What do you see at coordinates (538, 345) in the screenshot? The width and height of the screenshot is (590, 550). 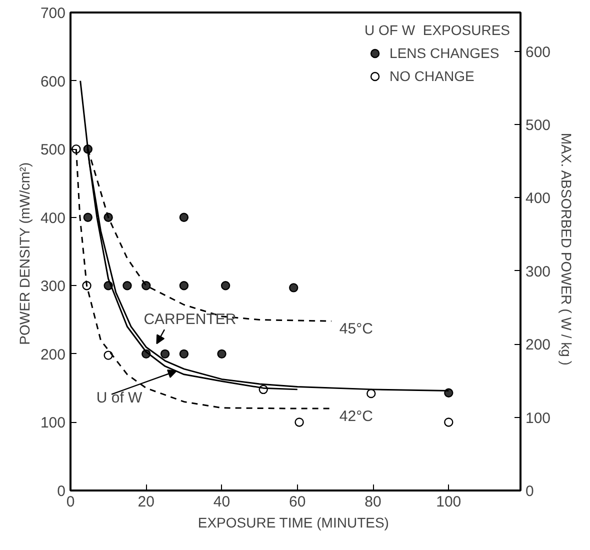 I see `y2-tick-label: 200` at bounding box center [538, 345].